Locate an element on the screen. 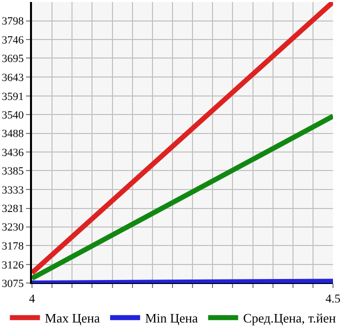 This screenshot has height=335, width=345. y-tick-label: 3746 is located at coordinates (13, 40).